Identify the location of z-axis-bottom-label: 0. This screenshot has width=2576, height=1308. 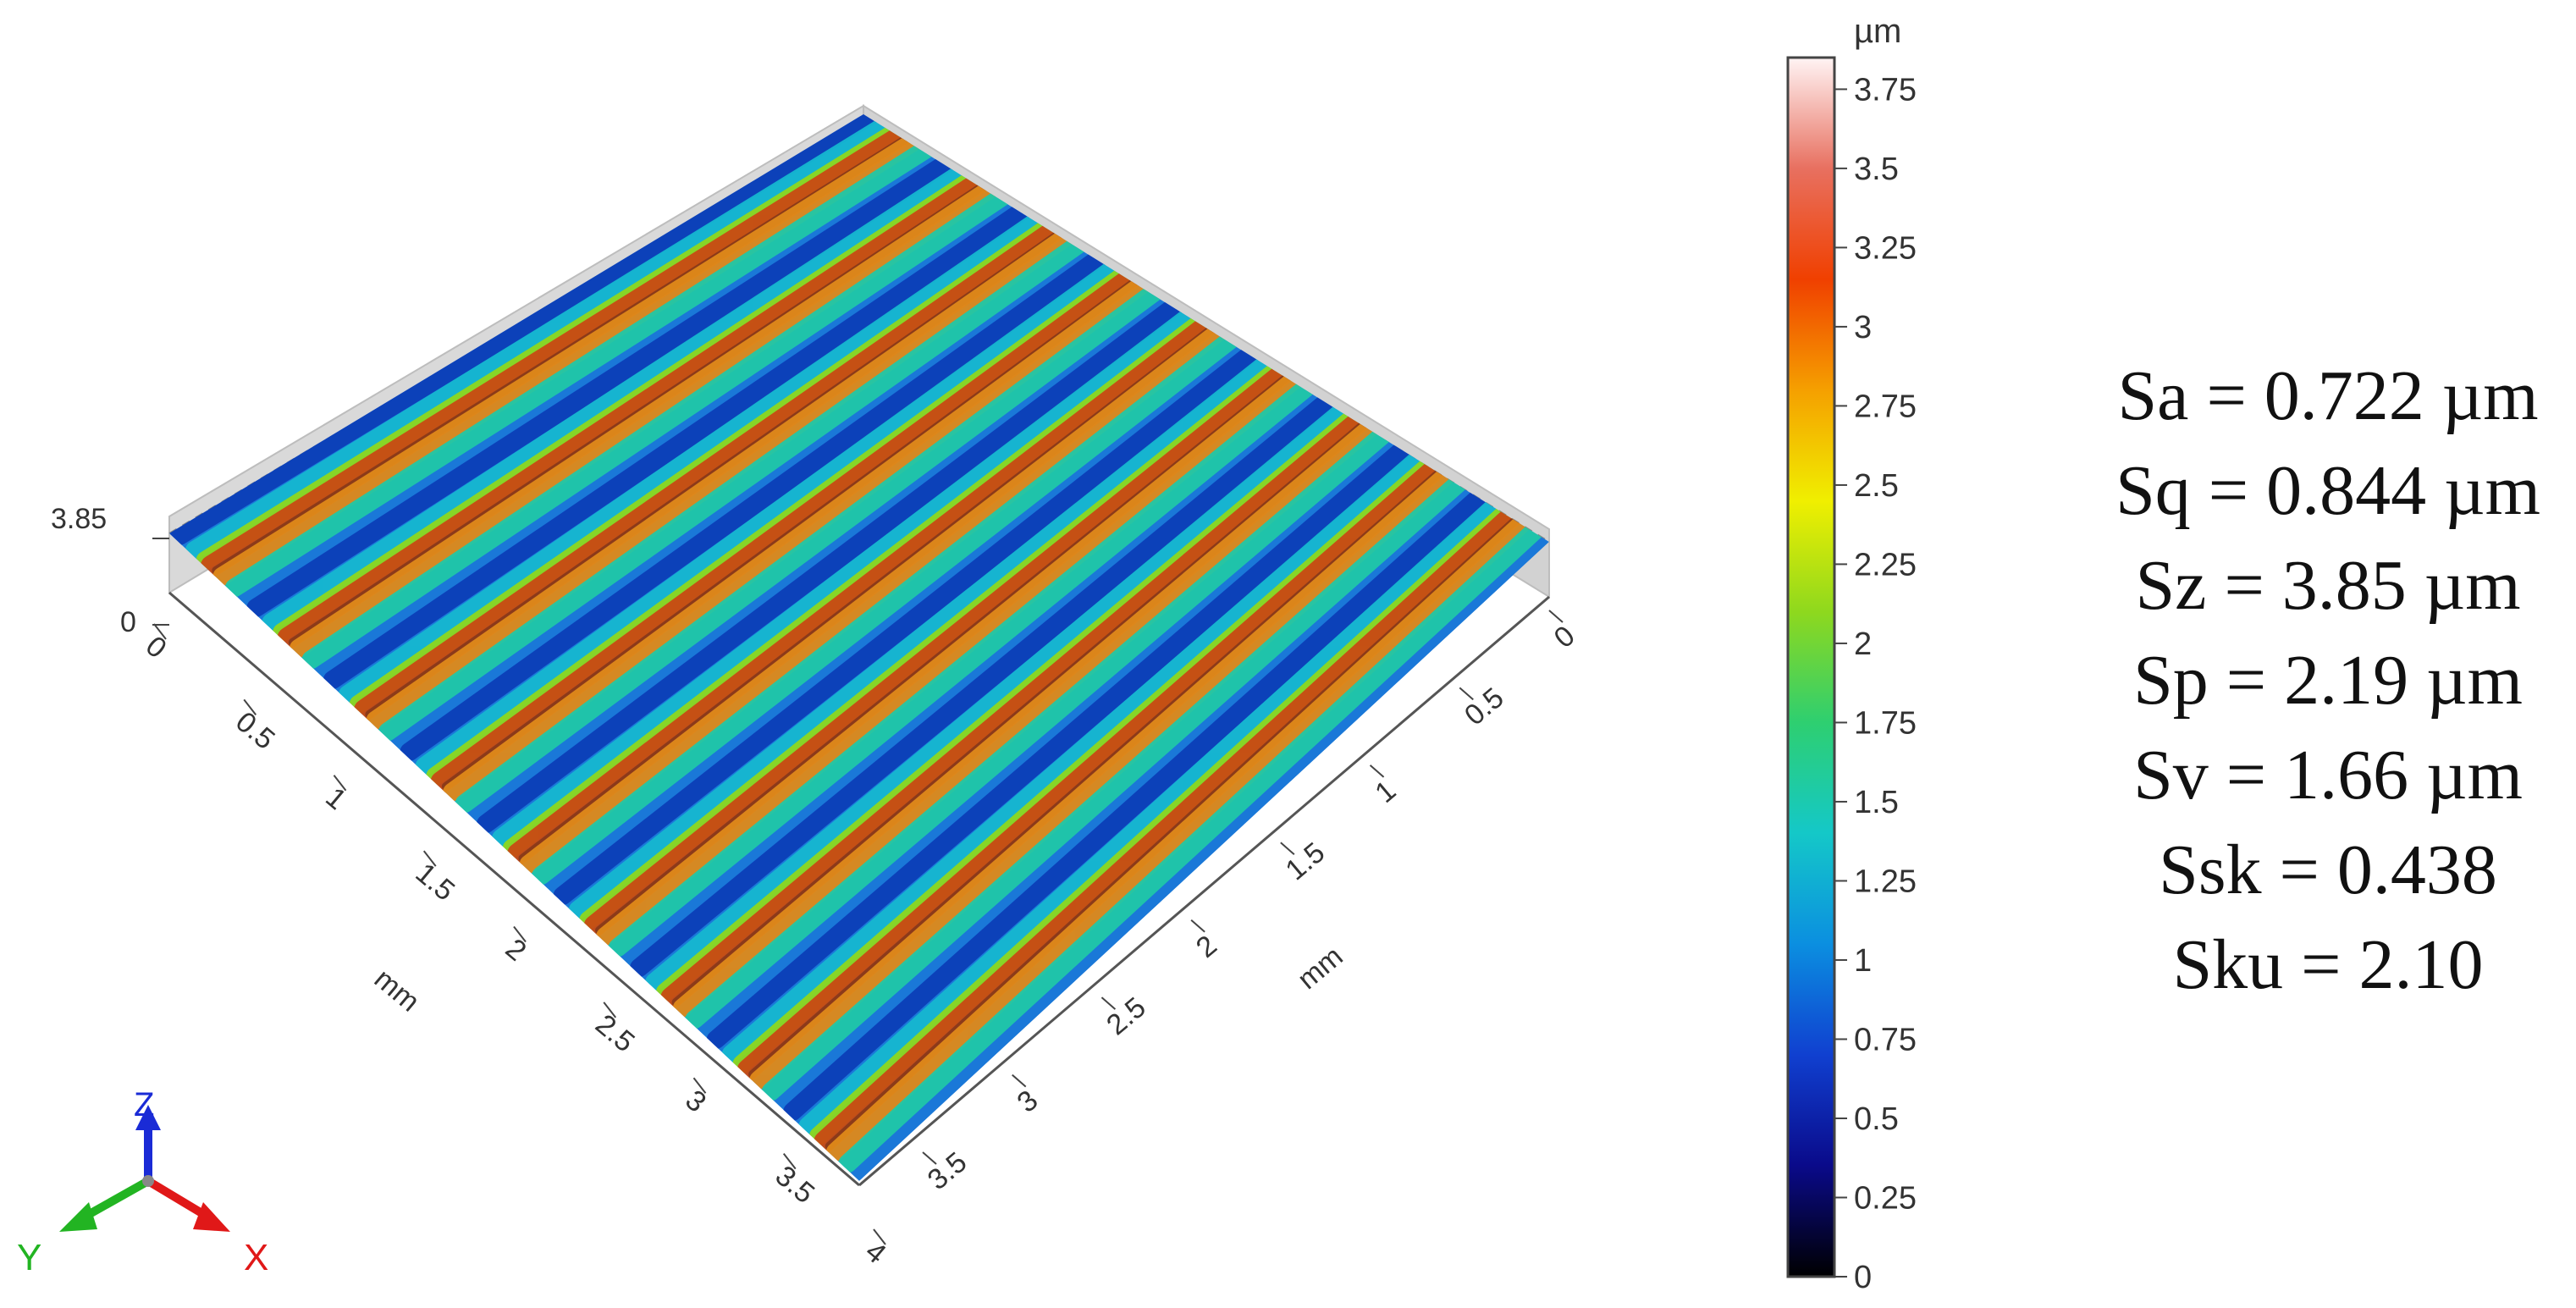
(128, 622).